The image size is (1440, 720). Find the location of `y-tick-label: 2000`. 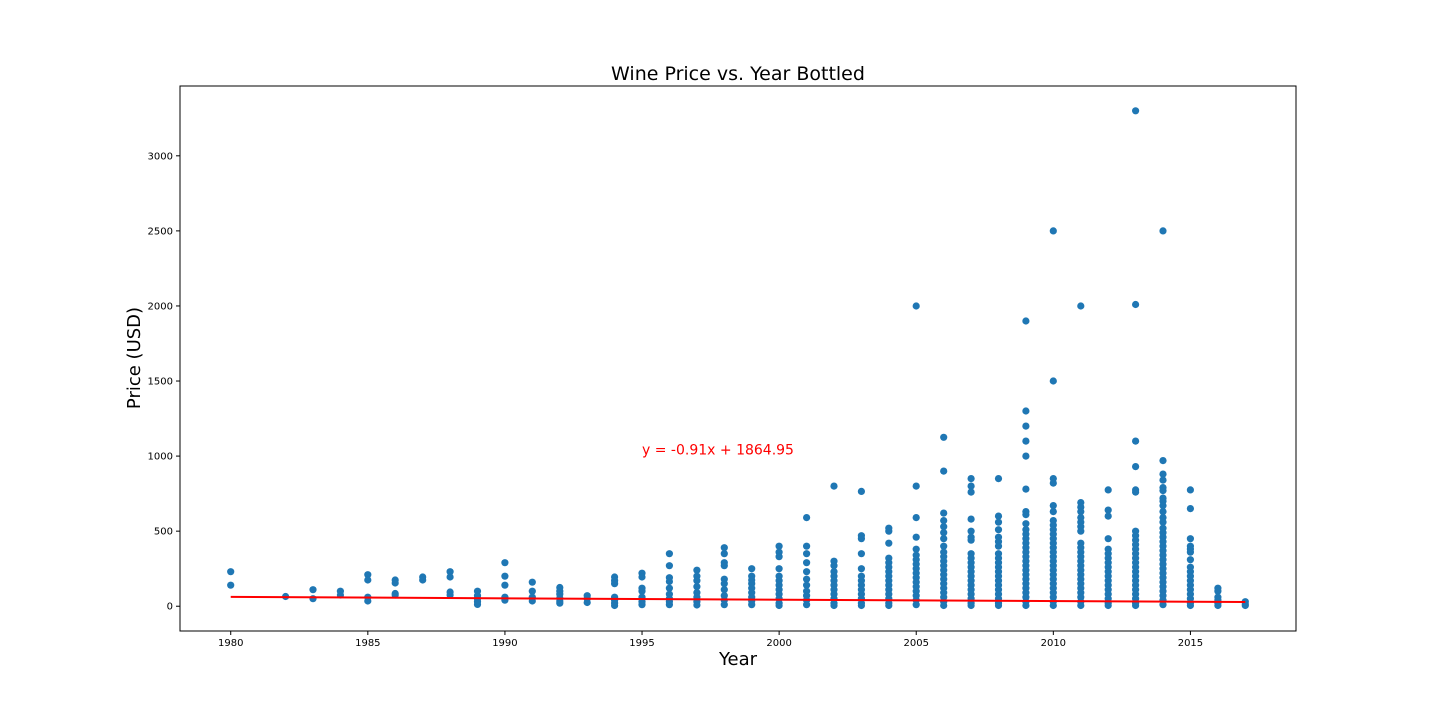

y-tick-label: 2000 is located at coordinates (160, 306).